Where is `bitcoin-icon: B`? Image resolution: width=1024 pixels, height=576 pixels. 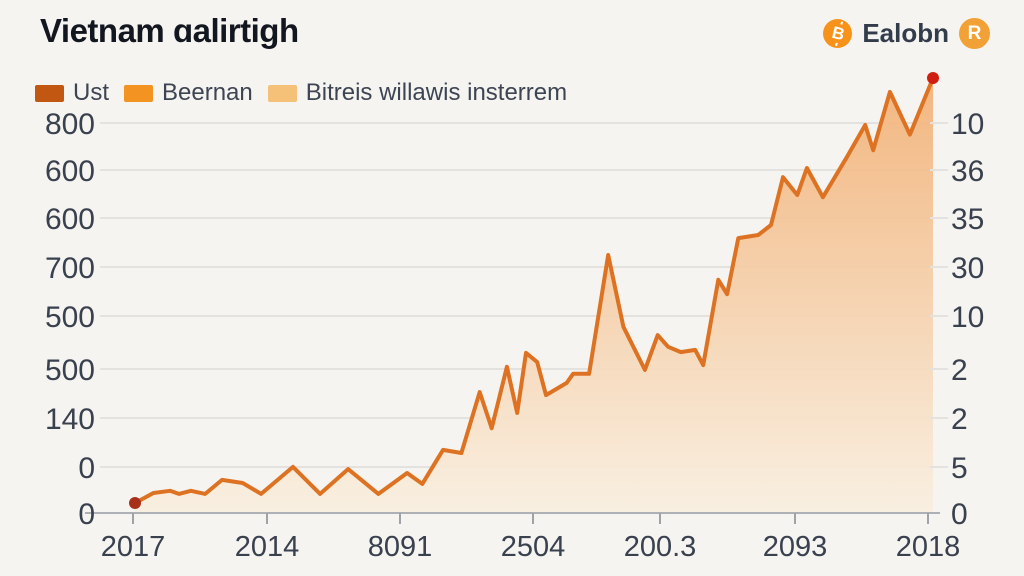 bitcoin-icon: B is located at coordinates (838, 33).